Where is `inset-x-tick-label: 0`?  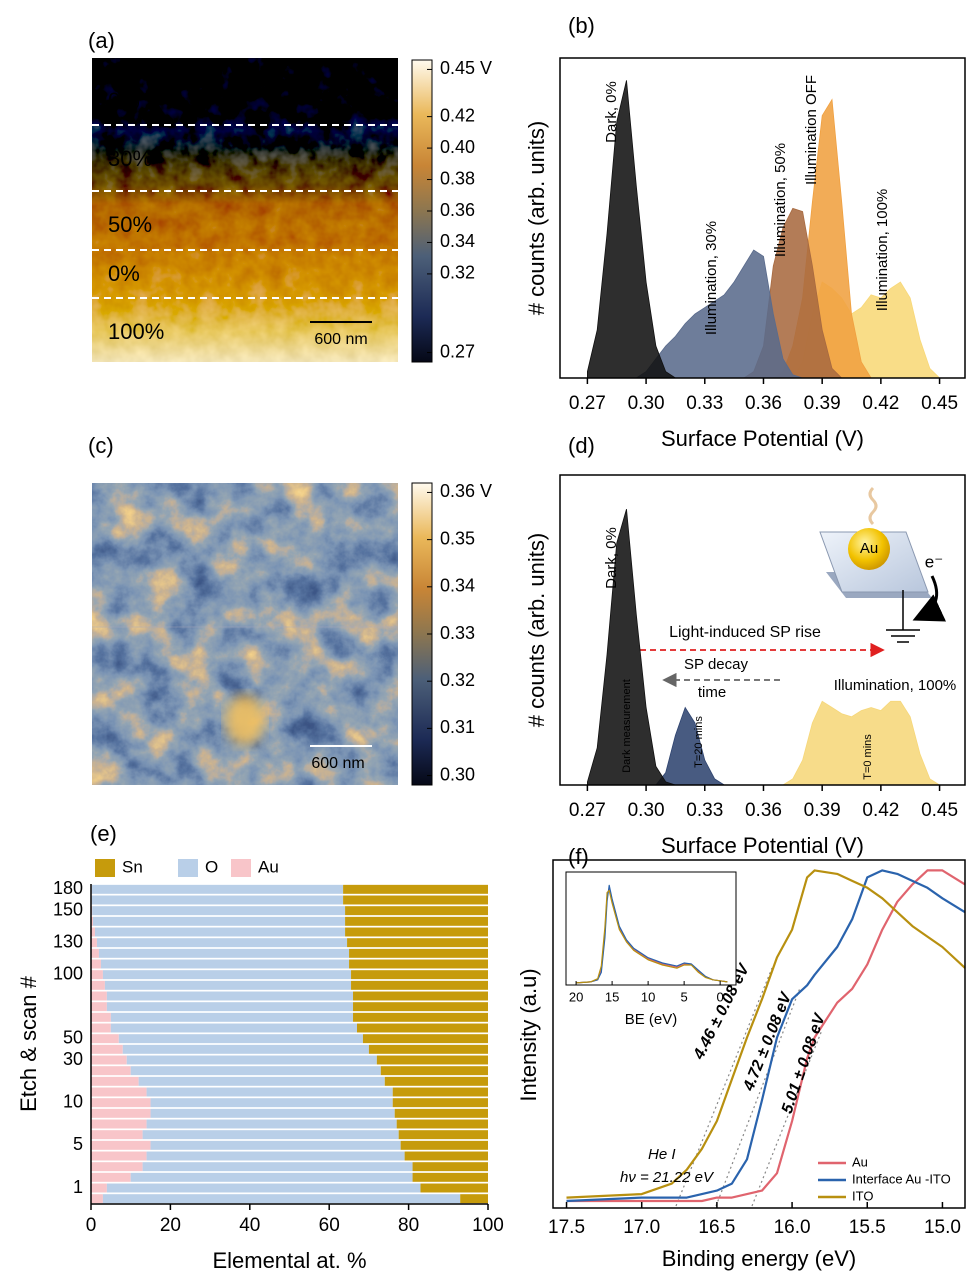
inset-x-tick-label: 0 is located at coordinates (720, 996).